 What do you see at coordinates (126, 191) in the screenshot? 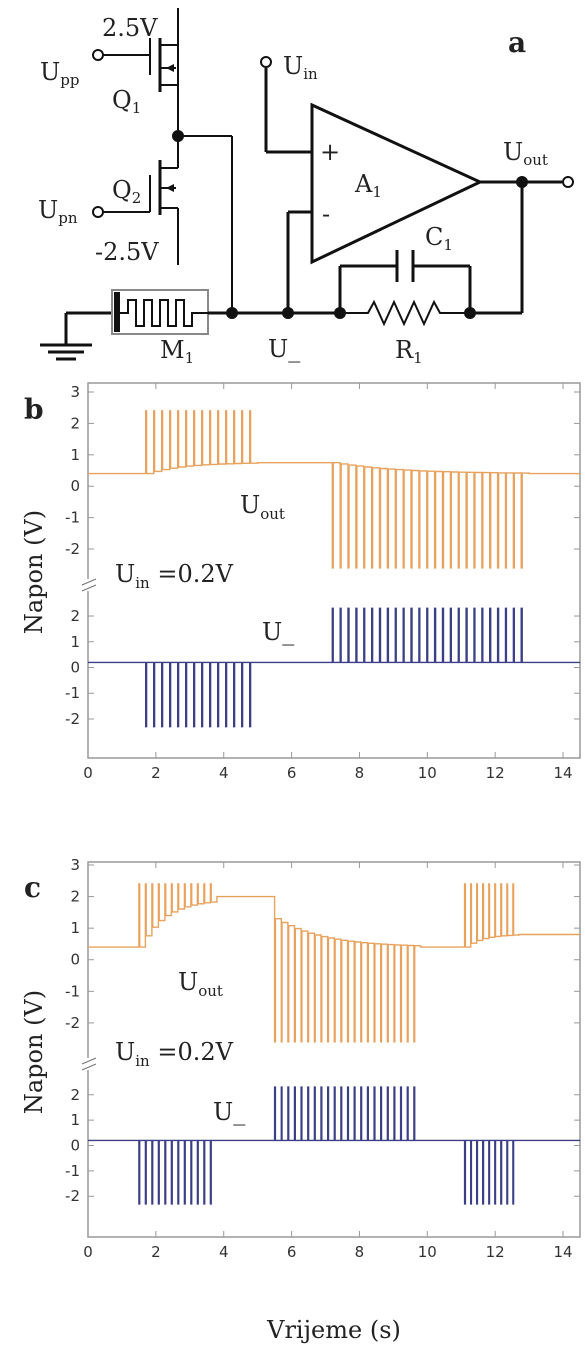
I see `q2-label: Q2` at bounding box center [126, 191].